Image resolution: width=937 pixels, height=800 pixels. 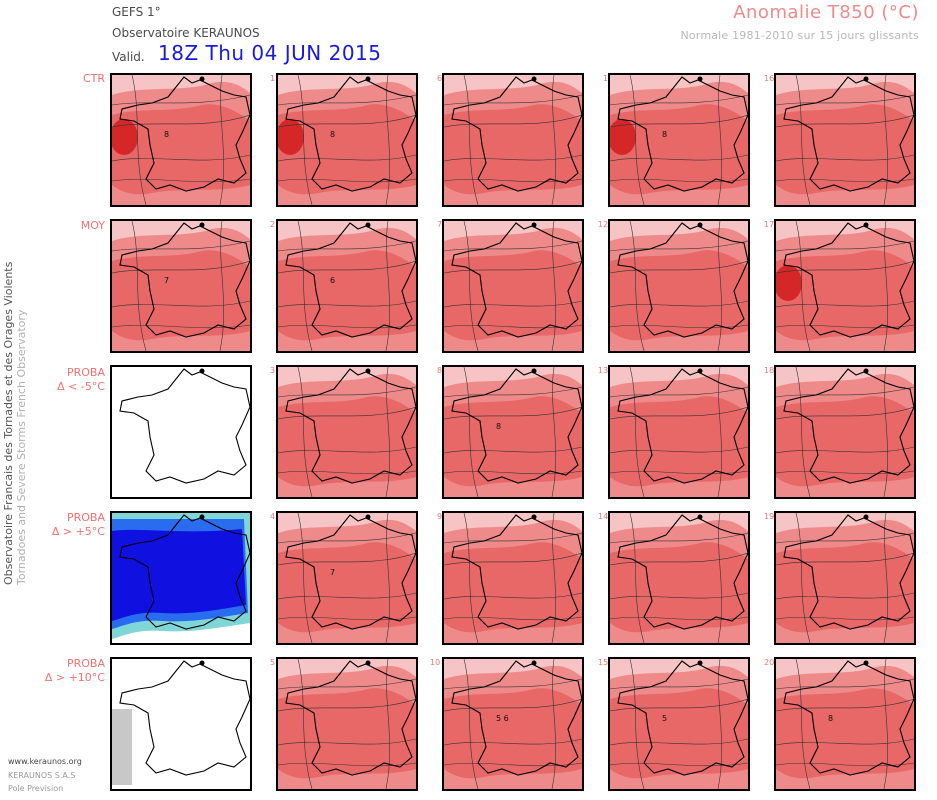 What do you see at coordinates (603, 516) in the screenshot?
I see `member-number: 14` at bounding box center [603, 516].